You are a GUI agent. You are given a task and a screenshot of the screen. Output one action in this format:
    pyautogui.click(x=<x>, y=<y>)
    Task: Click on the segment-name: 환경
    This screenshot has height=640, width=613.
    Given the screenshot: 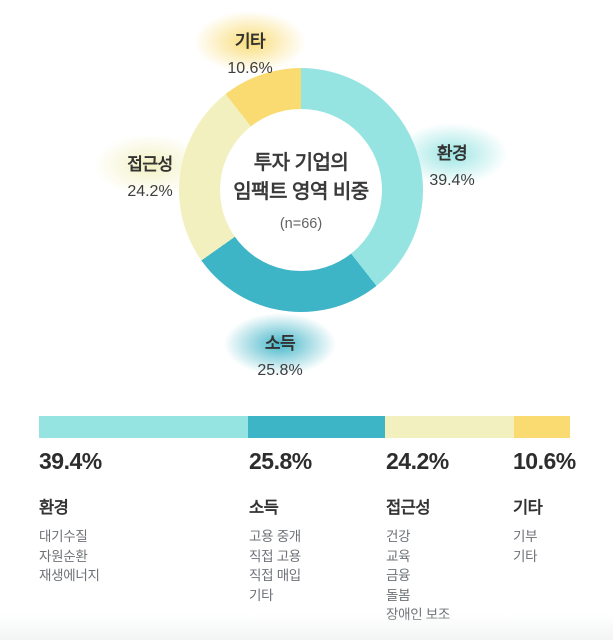 What is the action you would take?
    pyautogui.click(x=452, y=153)
    